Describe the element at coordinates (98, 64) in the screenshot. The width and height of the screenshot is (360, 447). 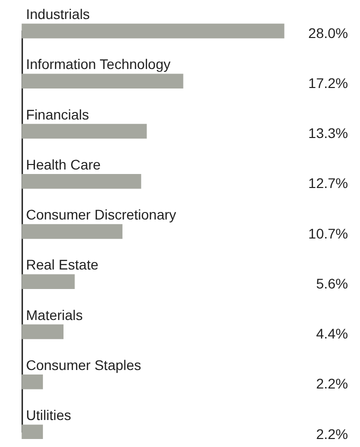
I see `y-tick-label: Information Technology` at that location.